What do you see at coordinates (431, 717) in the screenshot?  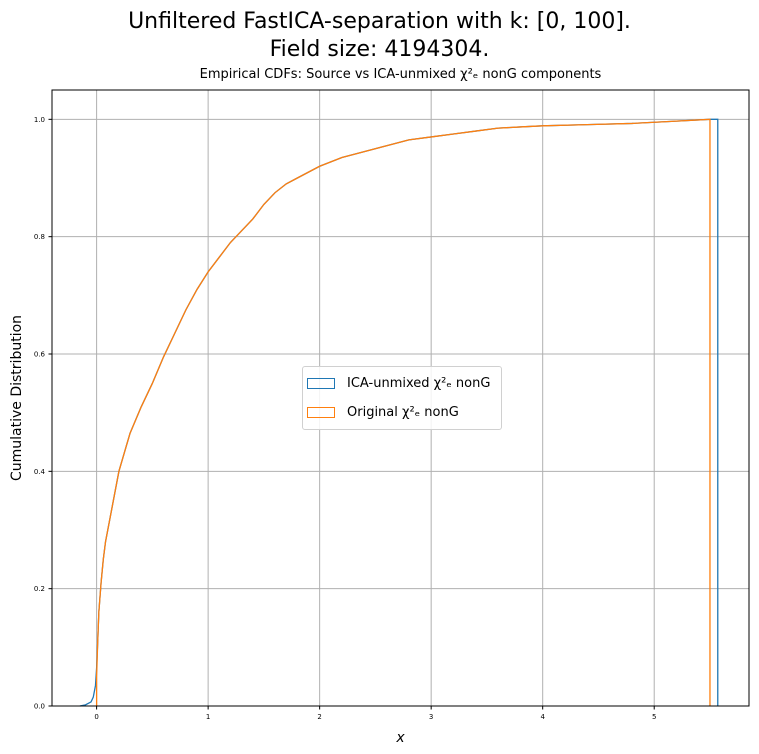 I see `x-tick-label: 3` at bounding box center [431, 717].